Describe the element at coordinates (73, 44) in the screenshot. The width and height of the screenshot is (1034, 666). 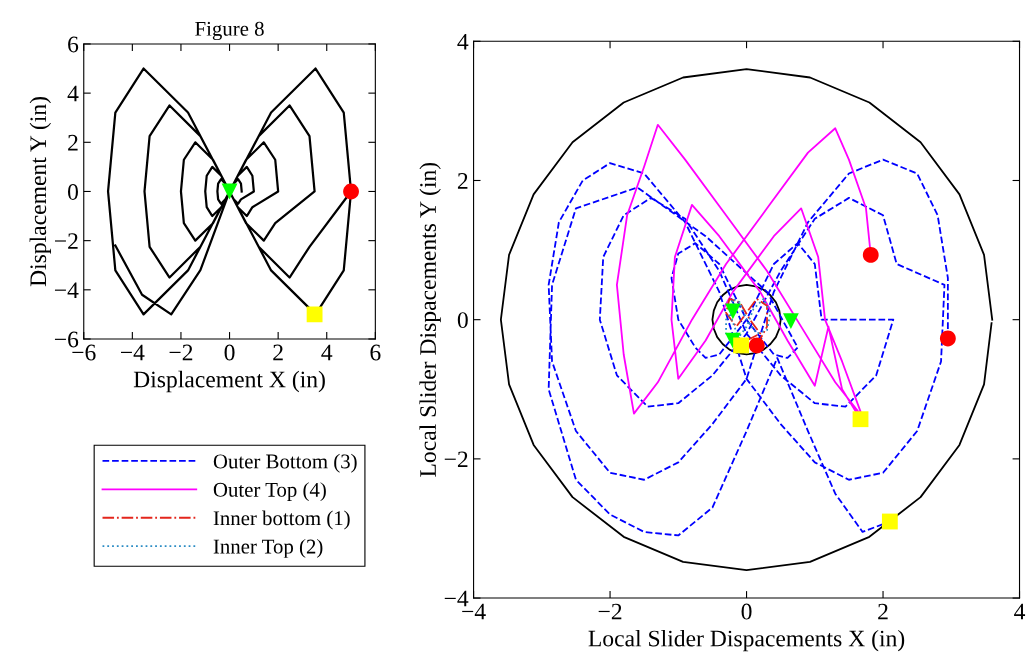
I see `y-tick-label: 6` at that location.